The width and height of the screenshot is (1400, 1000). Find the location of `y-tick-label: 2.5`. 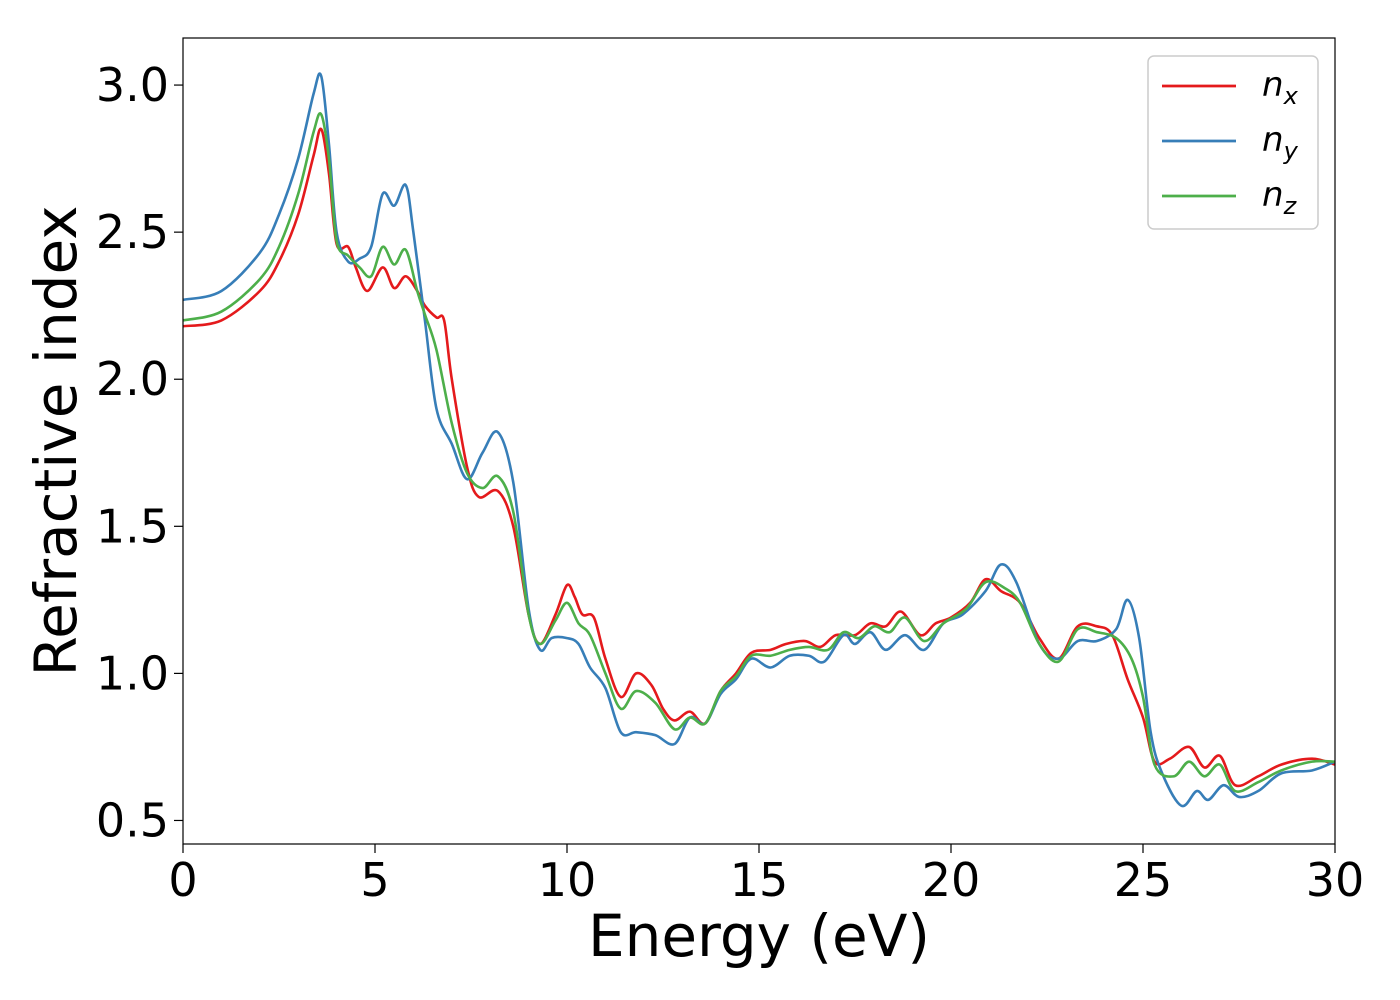

y-tick-label: 2.5 is located at coordinates (132, 232).